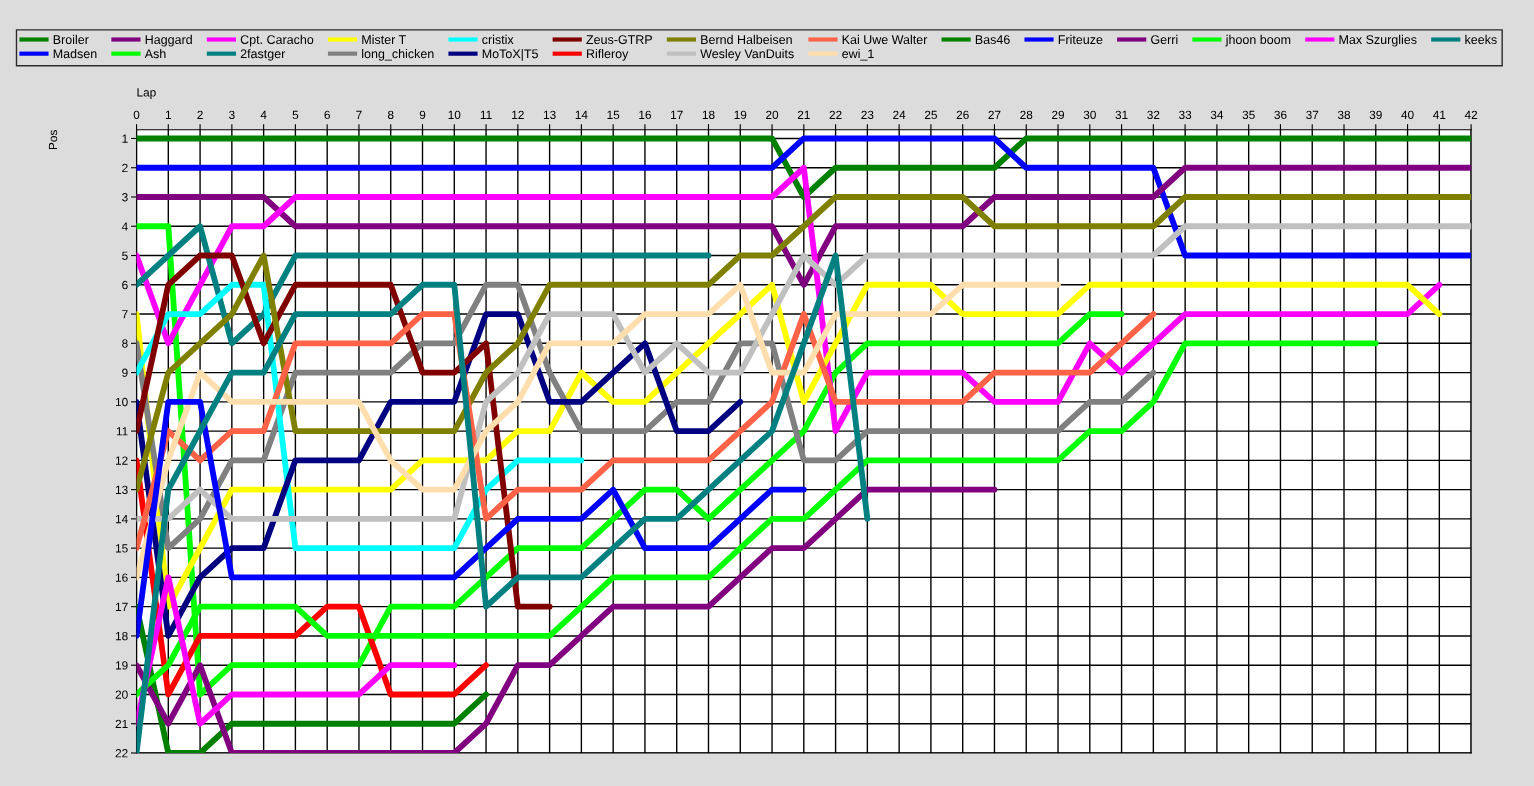 The width and height of the screenshot is (1534, 786). What do you see at coordinates (359, 114) in the screenshot?
I see `x-tick-label: 7` at bounding box center [359, 114].